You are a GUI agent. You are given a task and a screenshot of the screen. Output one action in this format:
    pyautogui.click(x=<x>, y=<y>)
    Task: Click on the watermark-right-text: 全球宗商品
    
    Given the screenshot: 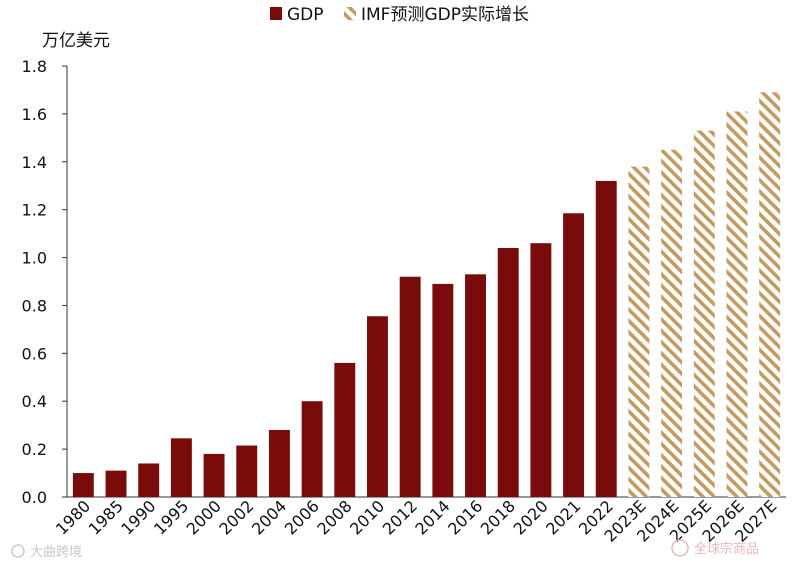 What is the action you would take?
    pyautogui.click(x=726, y=549)
    